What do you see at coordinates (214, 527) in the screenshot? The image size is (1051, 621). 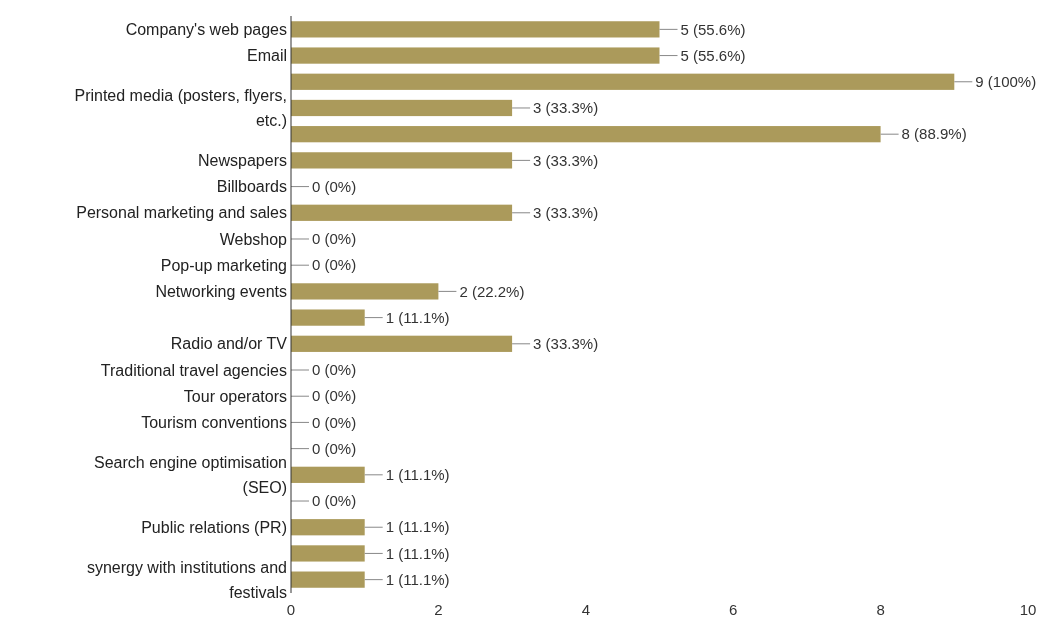 I see `y-tick-label: Public relations (PR)` at bounding box center [214, 527].